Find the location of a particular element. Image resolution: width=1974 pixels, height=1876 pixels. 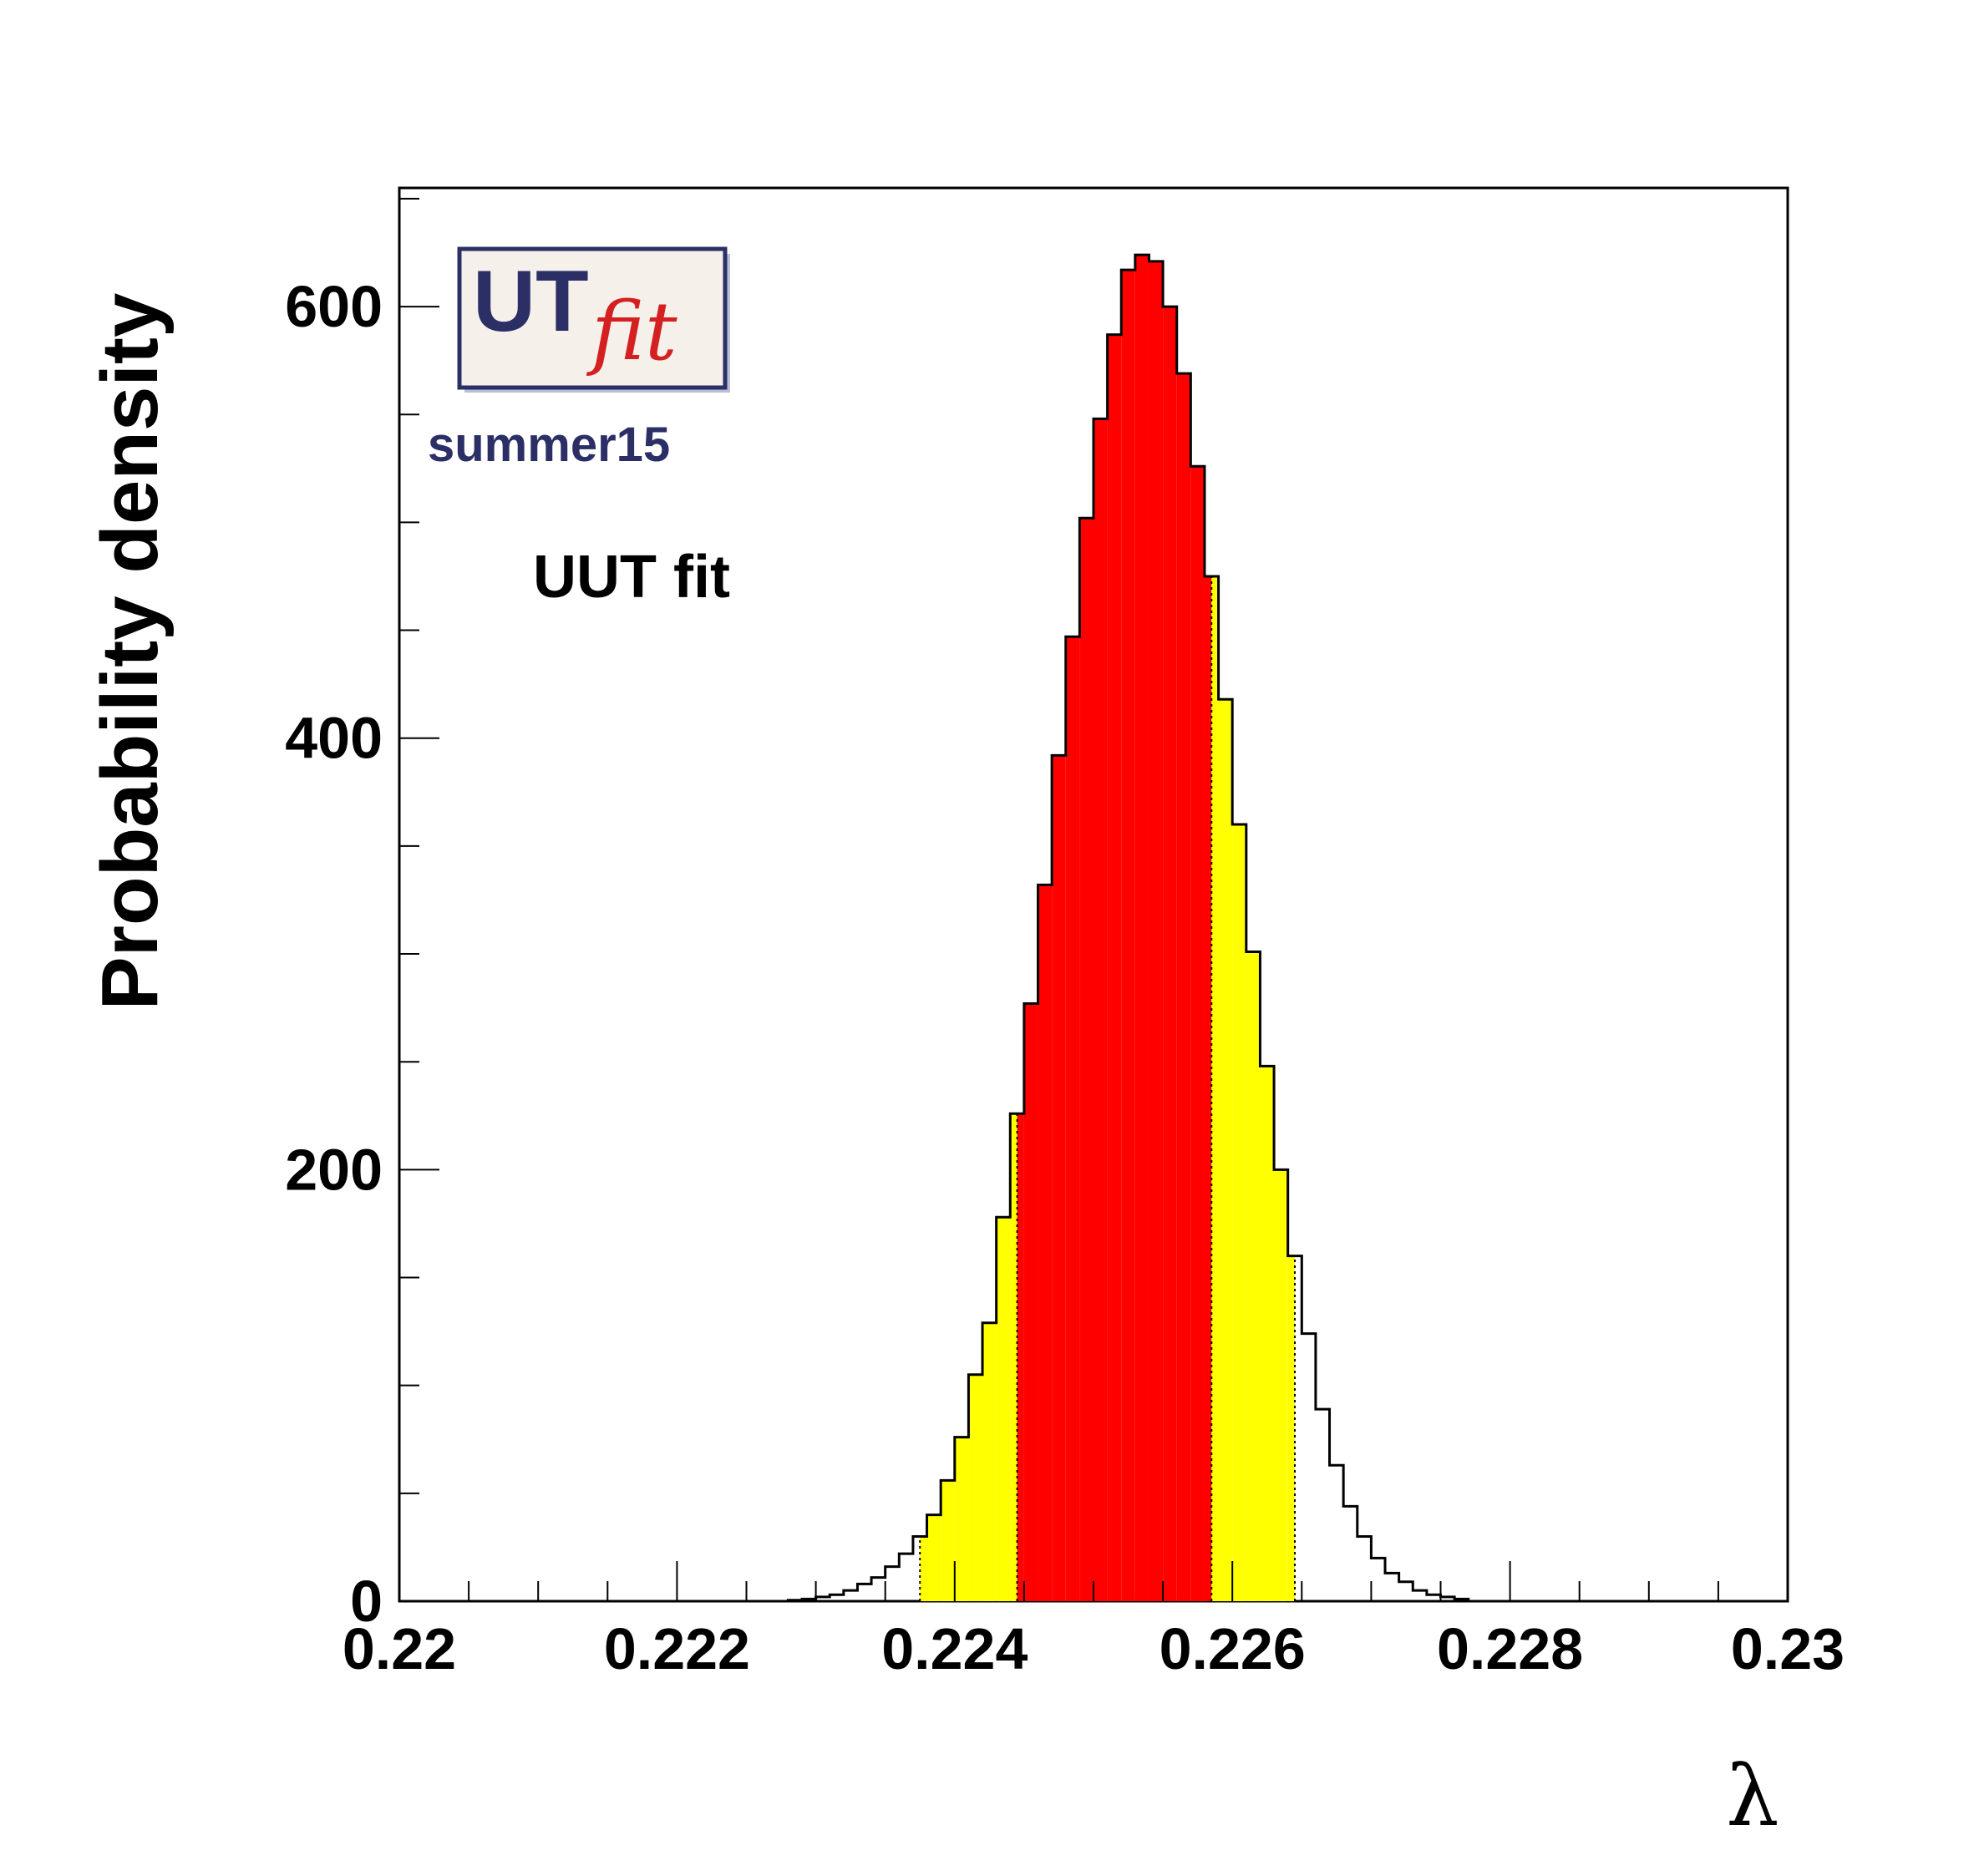

y-axis-tick-labels: 0 200 400 600 is located at coordinates (334, 954).